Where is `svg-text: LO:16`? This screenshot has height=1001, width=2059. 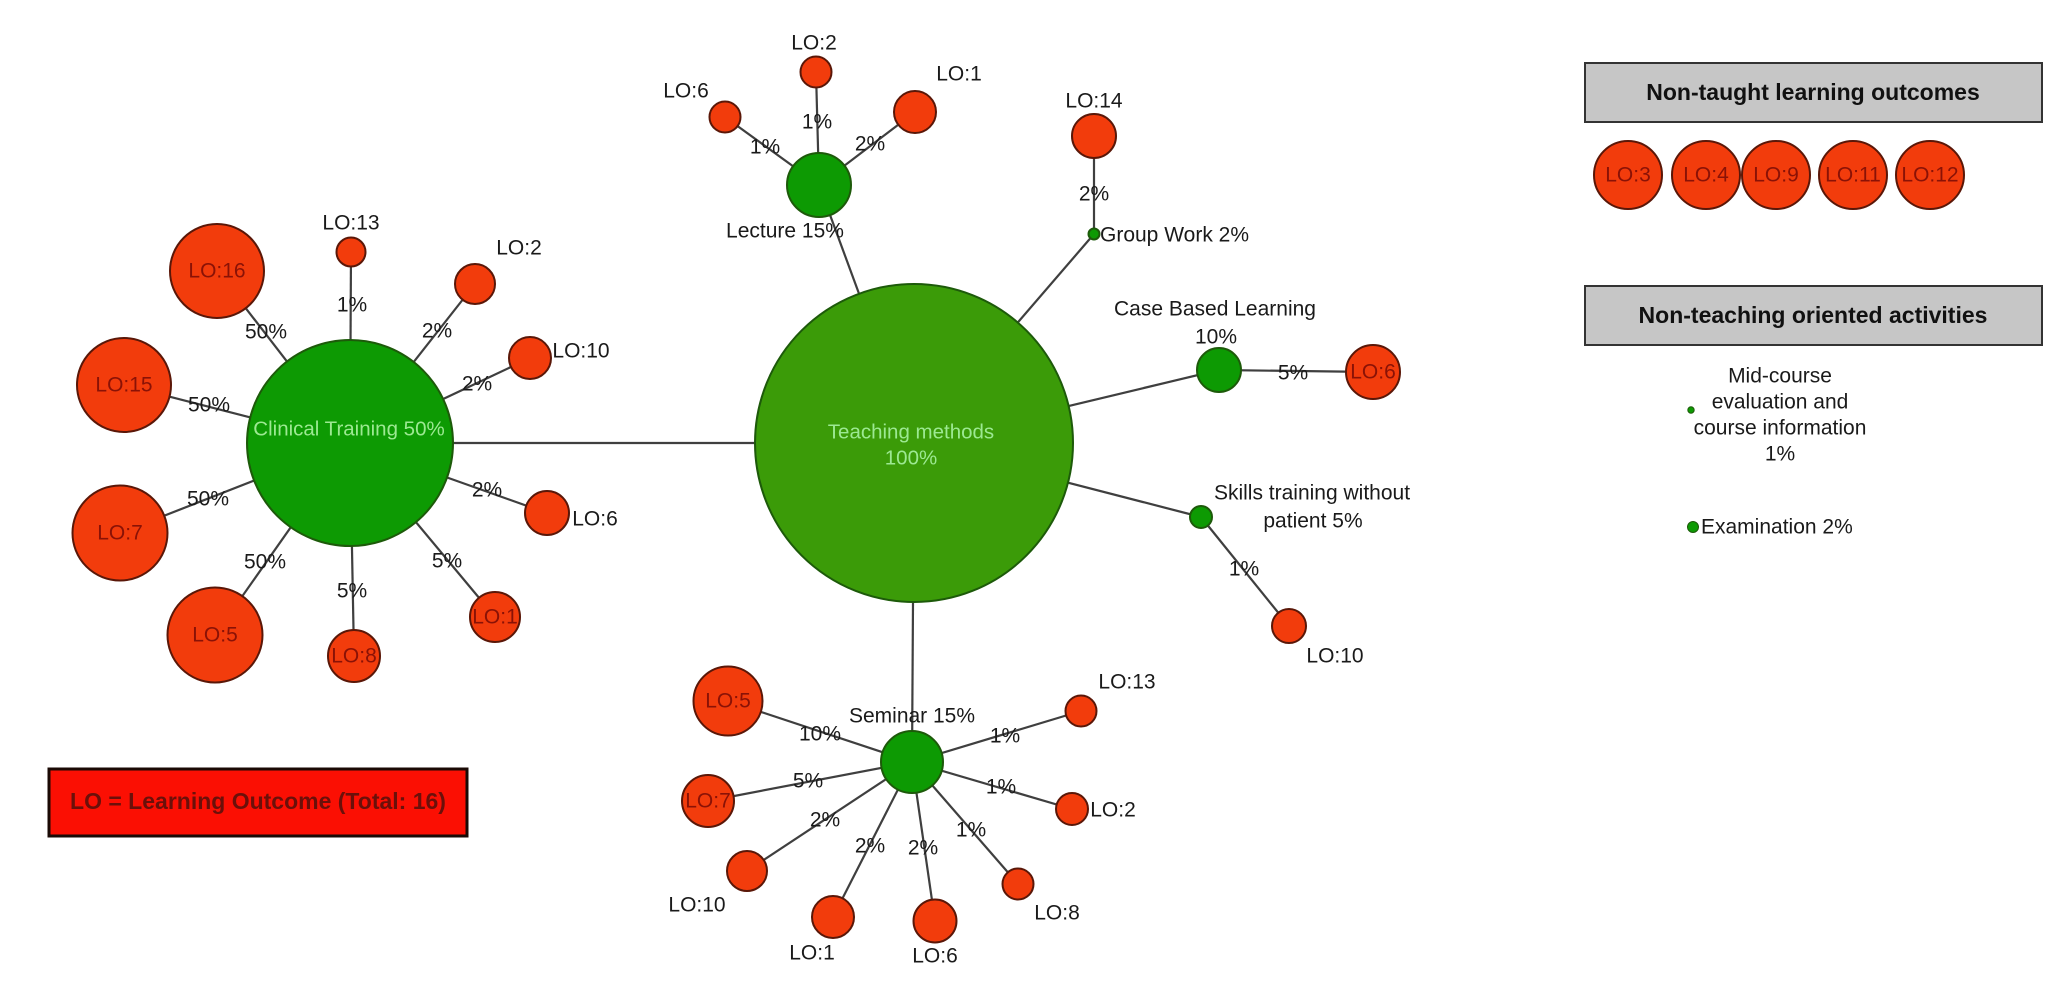
svg-text: LO:16 is located at coordinates (216, 271).